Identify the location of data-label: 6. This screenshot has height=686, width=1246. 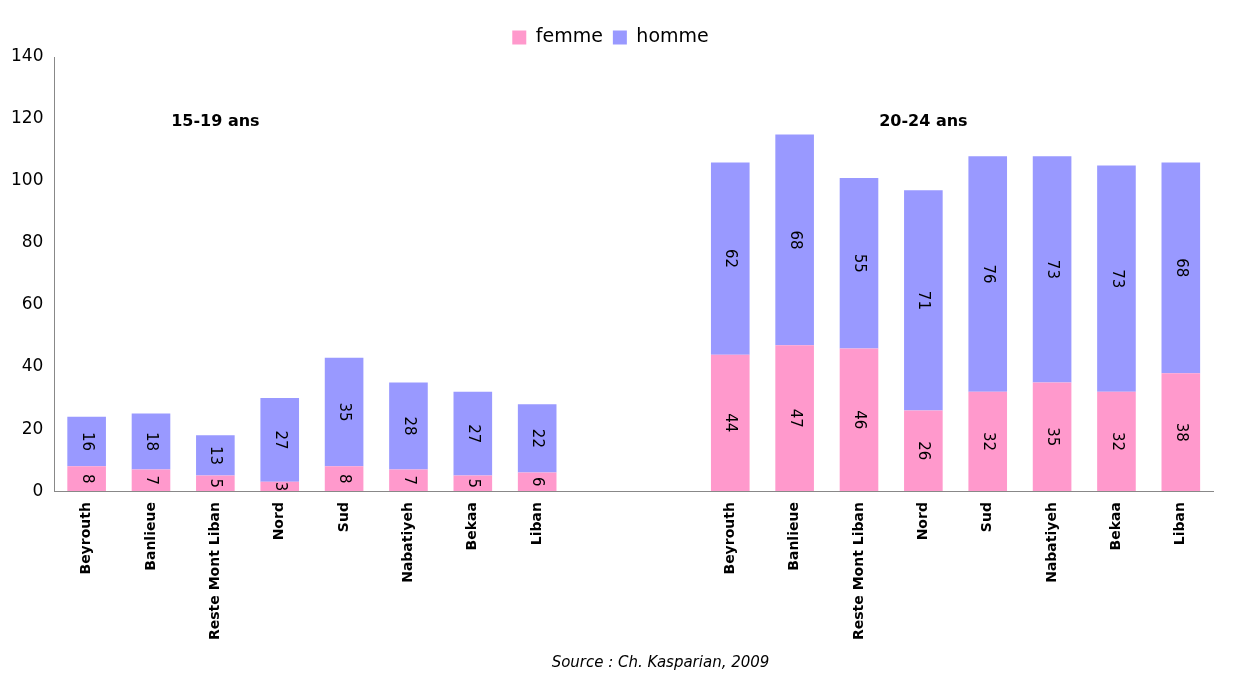
(538, 482).